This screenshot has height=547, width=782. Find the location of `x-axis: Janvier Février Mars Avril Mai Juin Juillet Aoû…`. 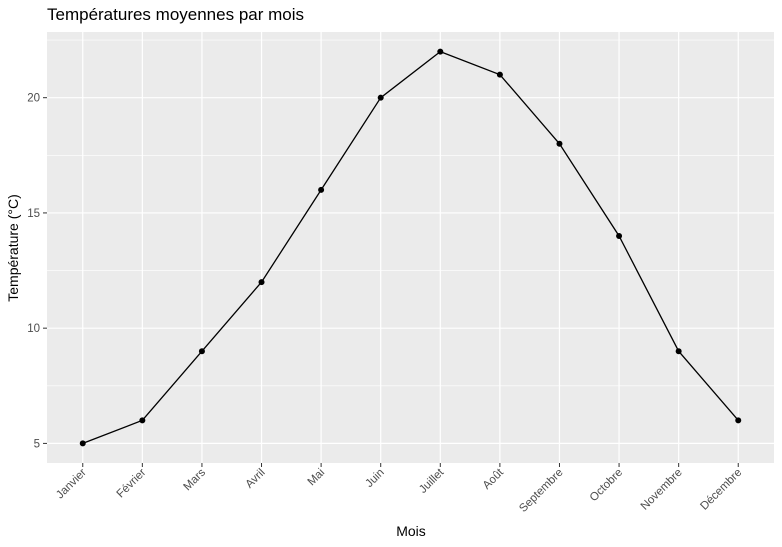

x-axis: Janvier Février Mars Avril Mai Juin Juillet Aoû… is located at coordinates (399, 489).